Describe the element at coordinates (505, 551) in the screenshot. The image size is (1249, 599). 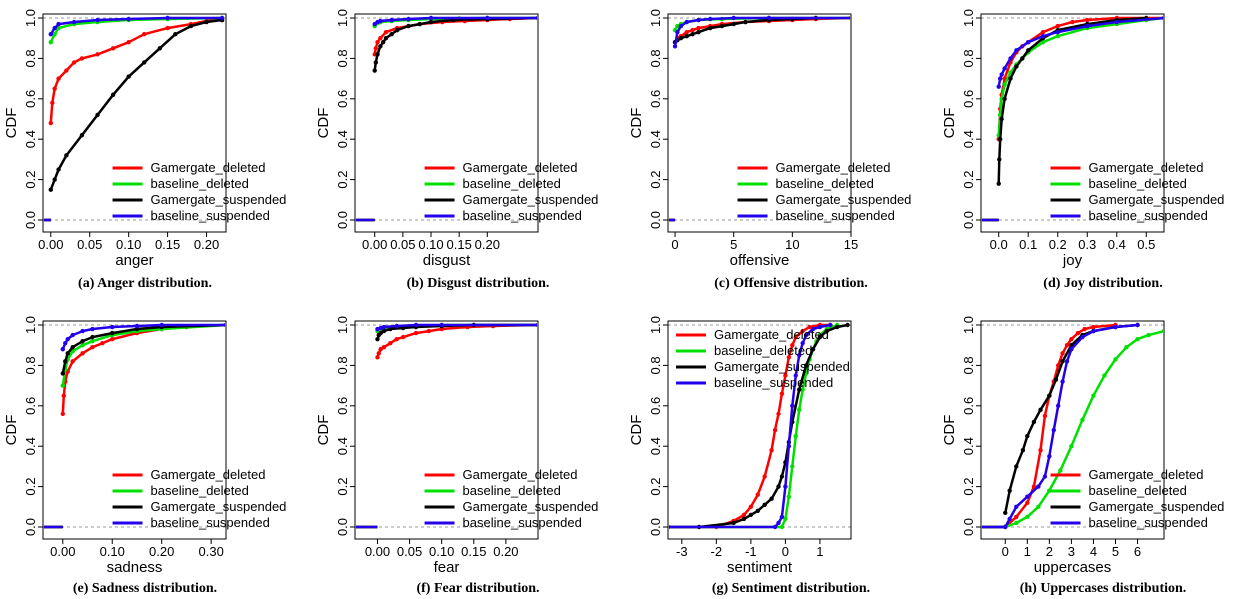
I see `x-tick-label: 0.20` at that location.